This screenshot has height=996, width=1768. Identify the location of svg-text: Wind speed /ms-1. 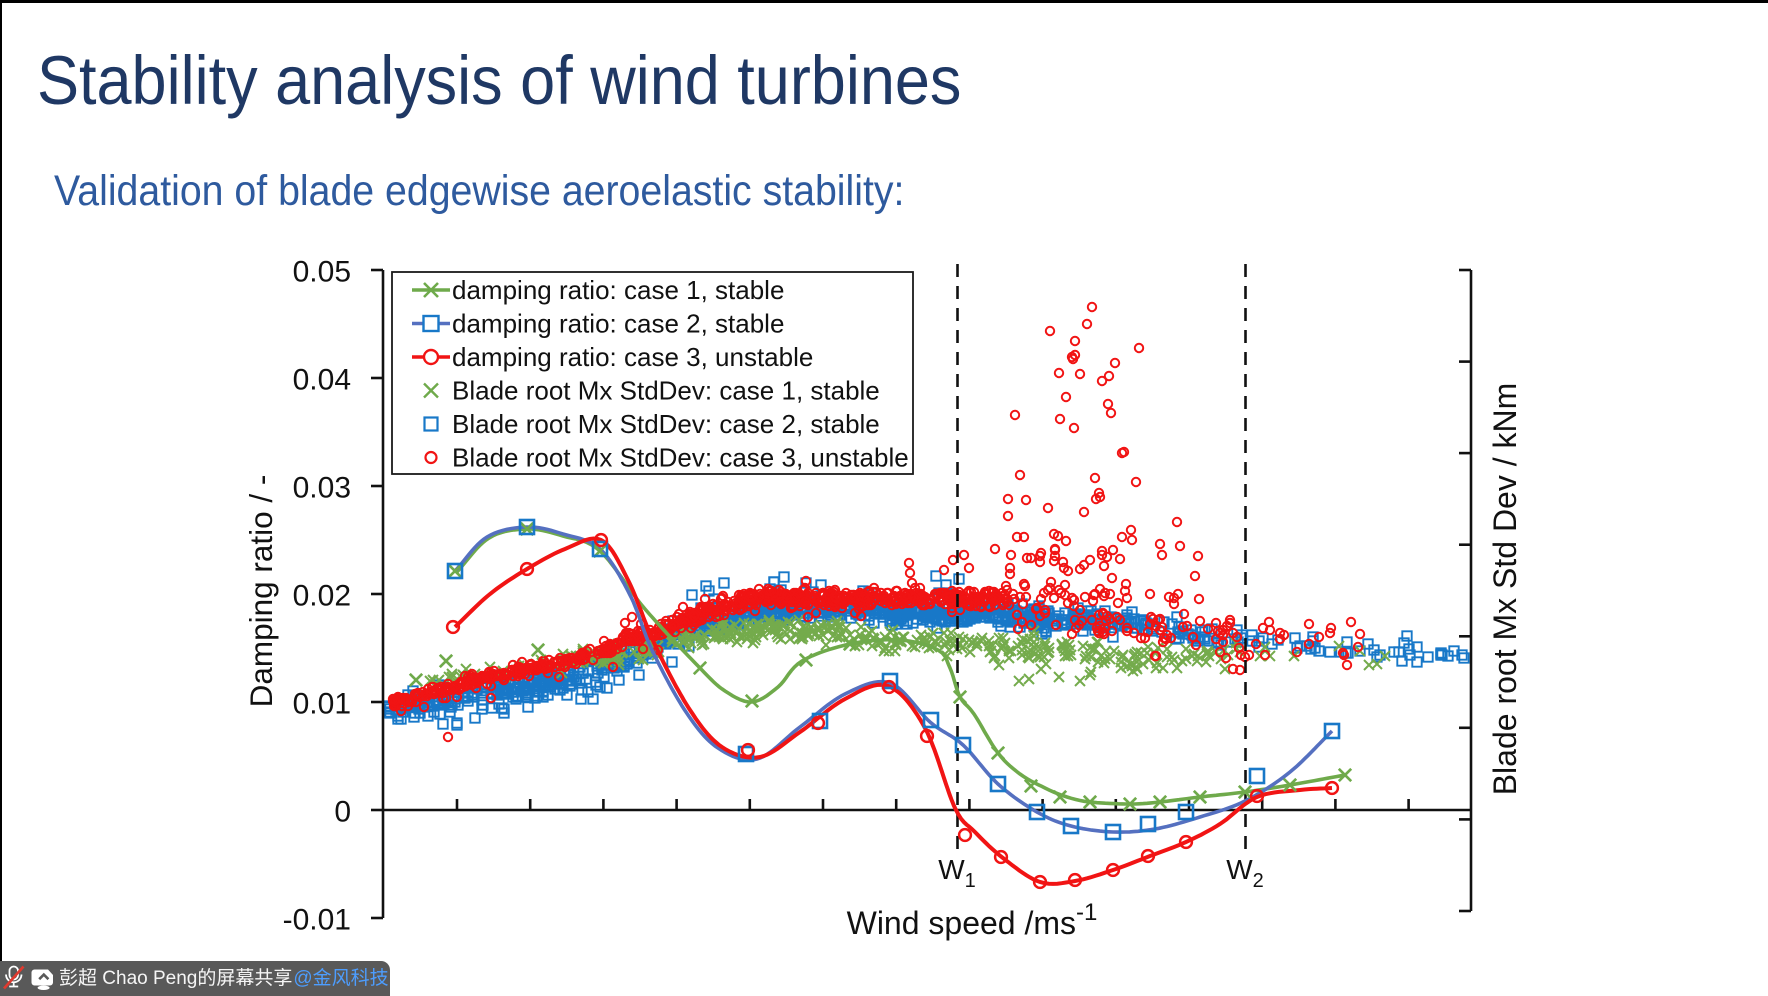
(972, 920).